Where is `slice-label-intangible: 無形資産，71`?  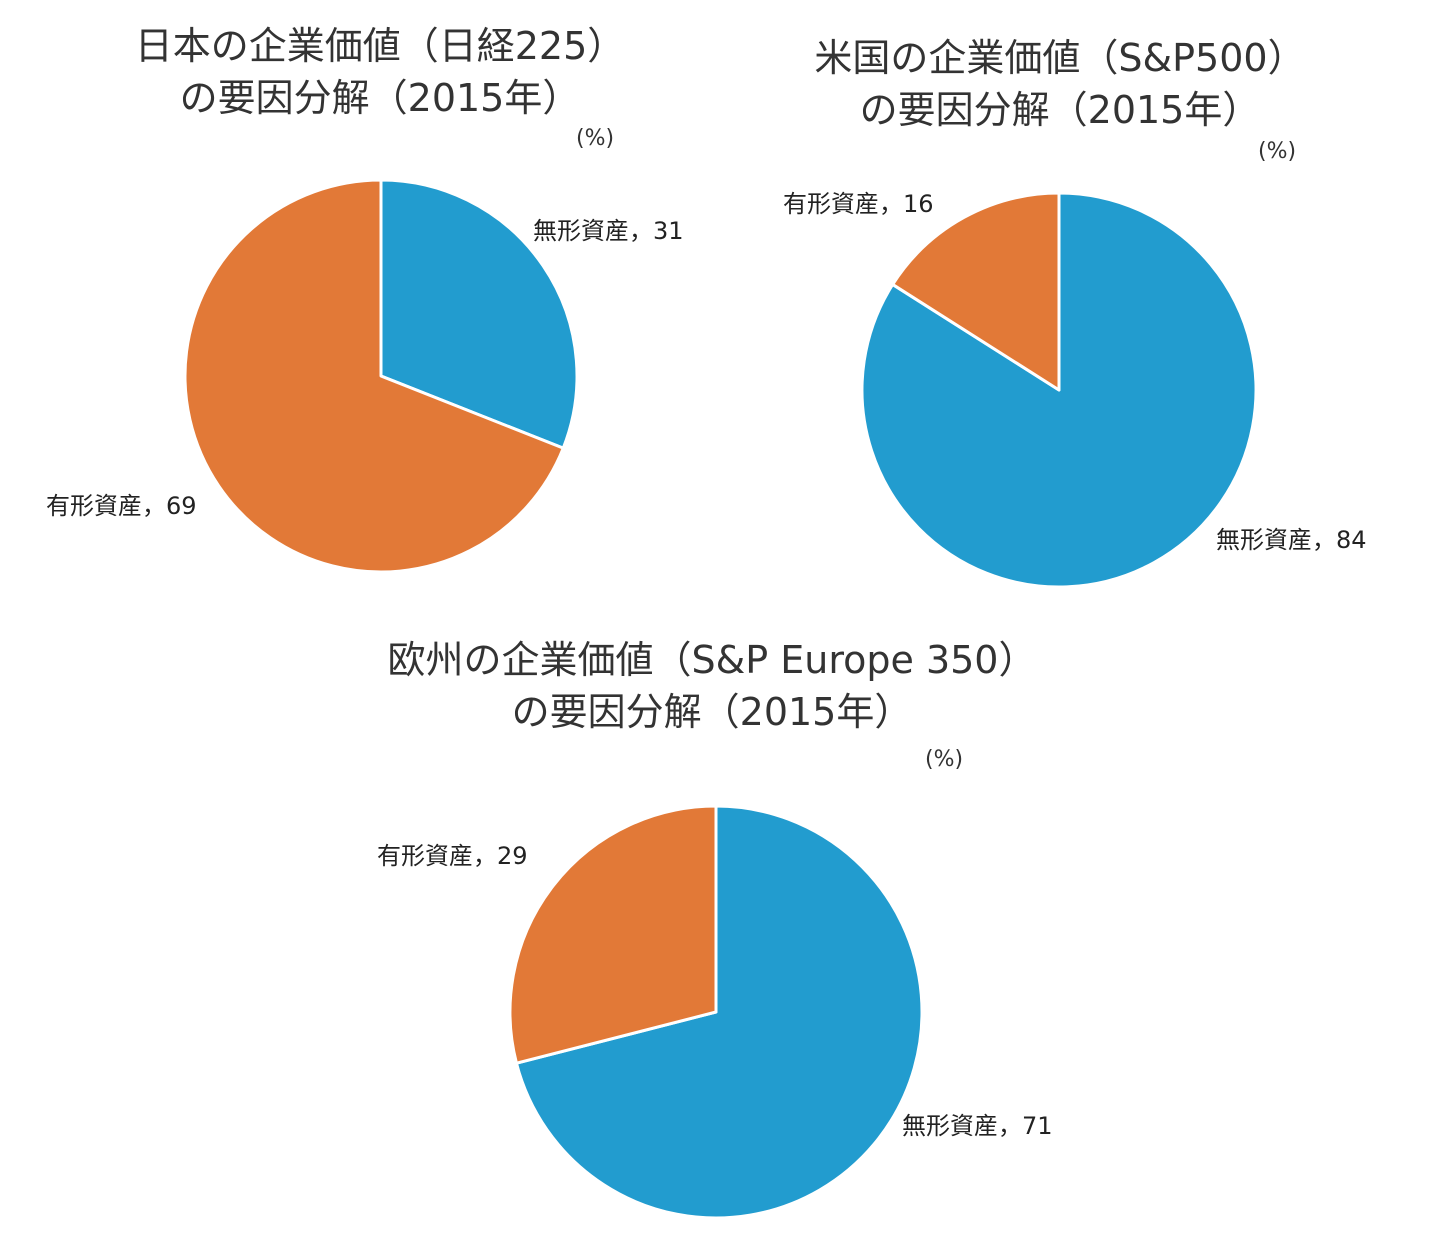
slice-label-intangible: 無形資産，71 is located at coordinates (977, 1126).